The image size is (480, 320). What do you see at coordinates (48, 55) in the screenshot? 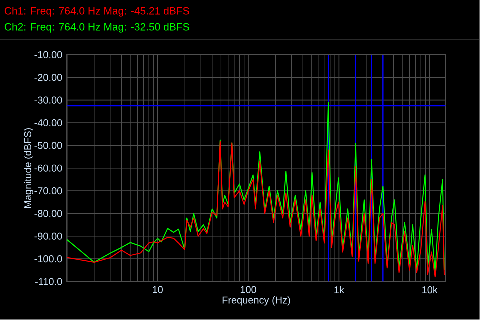
I see `y-tick-label: -10.00` at bounding box center [48, 55].